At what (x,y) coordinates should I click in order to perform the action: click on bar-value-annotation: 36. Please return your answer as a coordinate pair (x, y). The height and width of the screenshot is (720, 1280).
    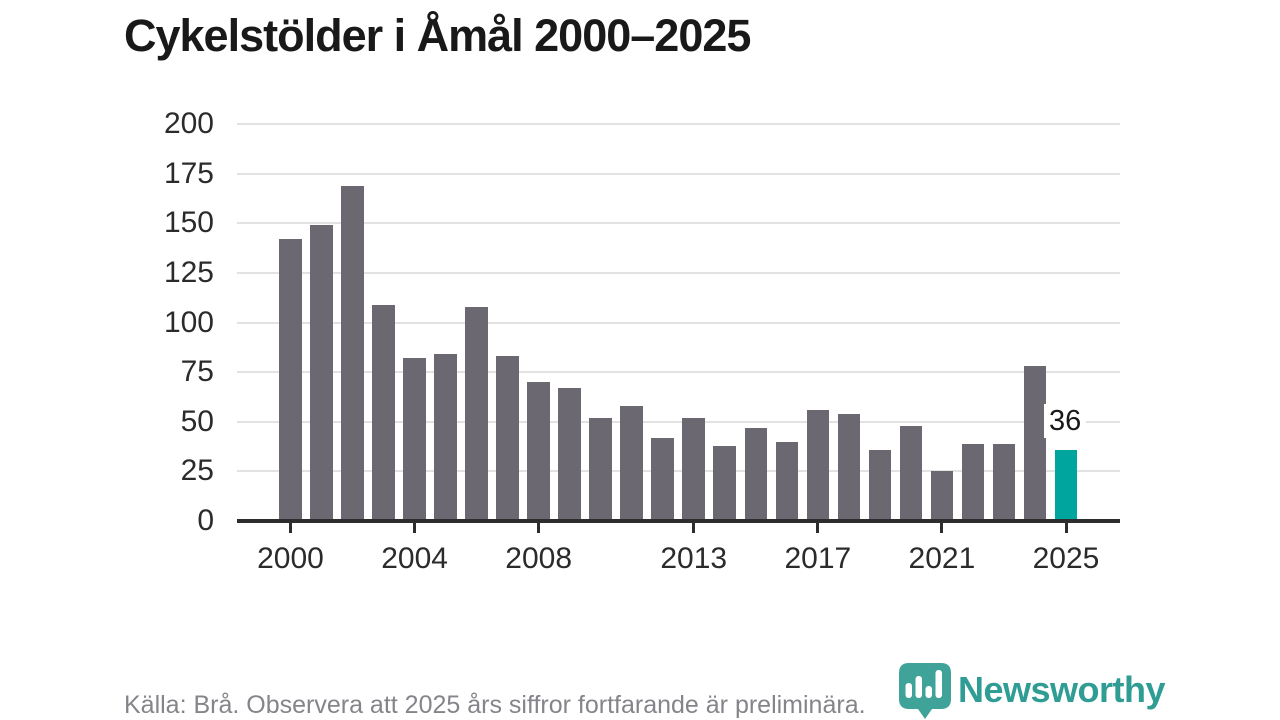
    Looking at the image, I should click on (1065, 421).